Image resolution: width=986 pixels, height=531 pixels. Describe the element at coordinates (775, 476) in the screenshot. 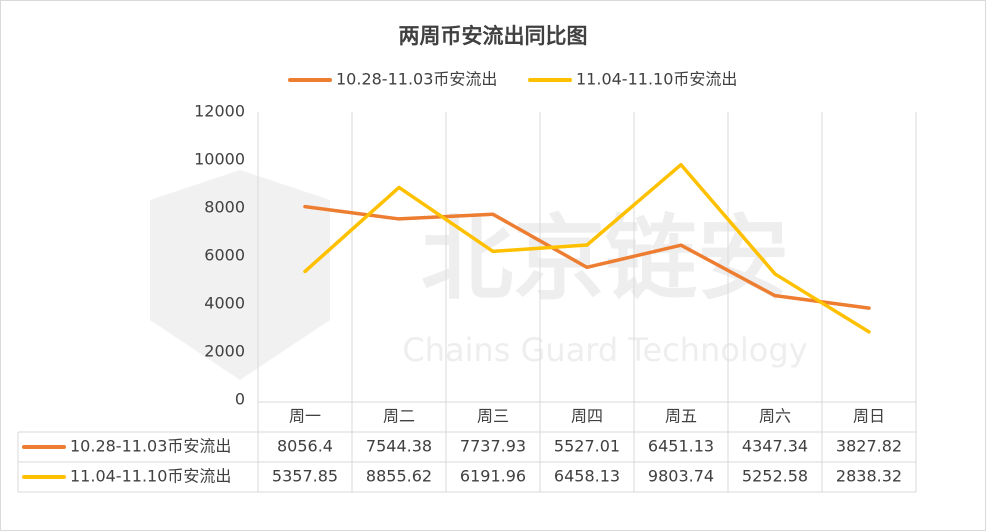

I see `table-cell: 5252.58` at that location.